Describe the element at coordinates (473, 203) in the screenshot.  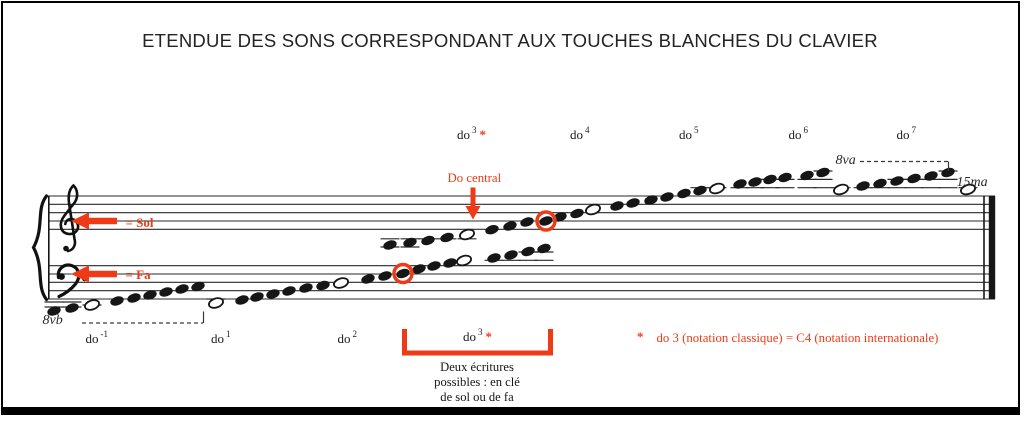
I see `do-central-arrow` at that location.